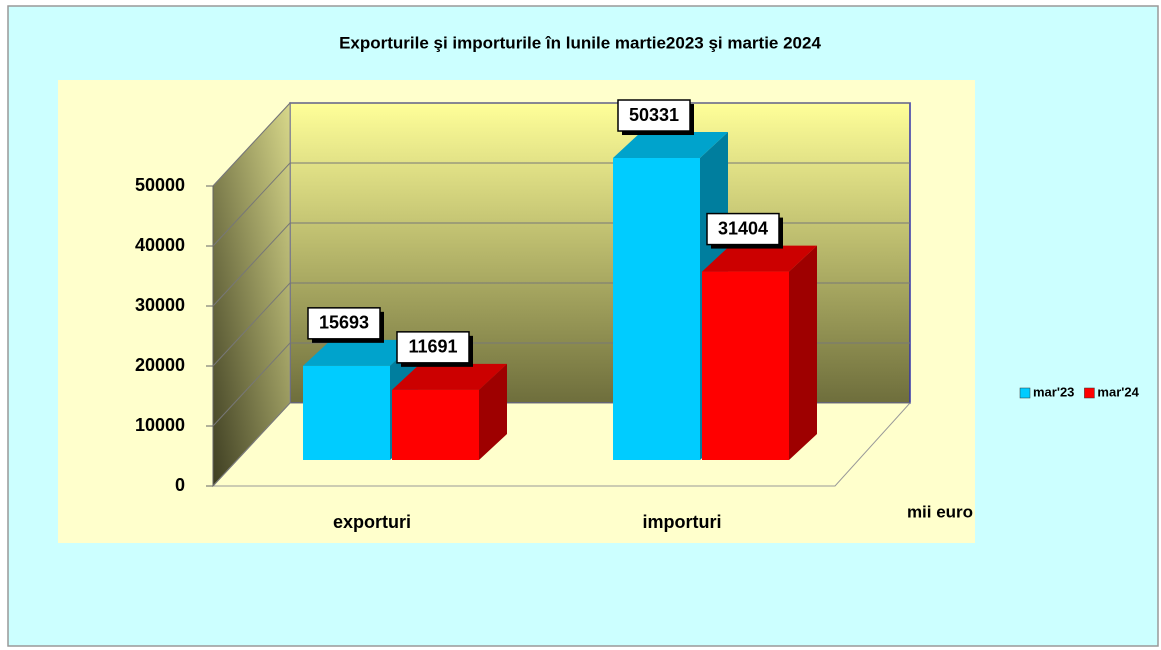 The width and height of the screenshot is (1161, 650). Describe the element at coordinates (160, 245) in the screenshot. I see `y-tick-label: 40000` at that location.